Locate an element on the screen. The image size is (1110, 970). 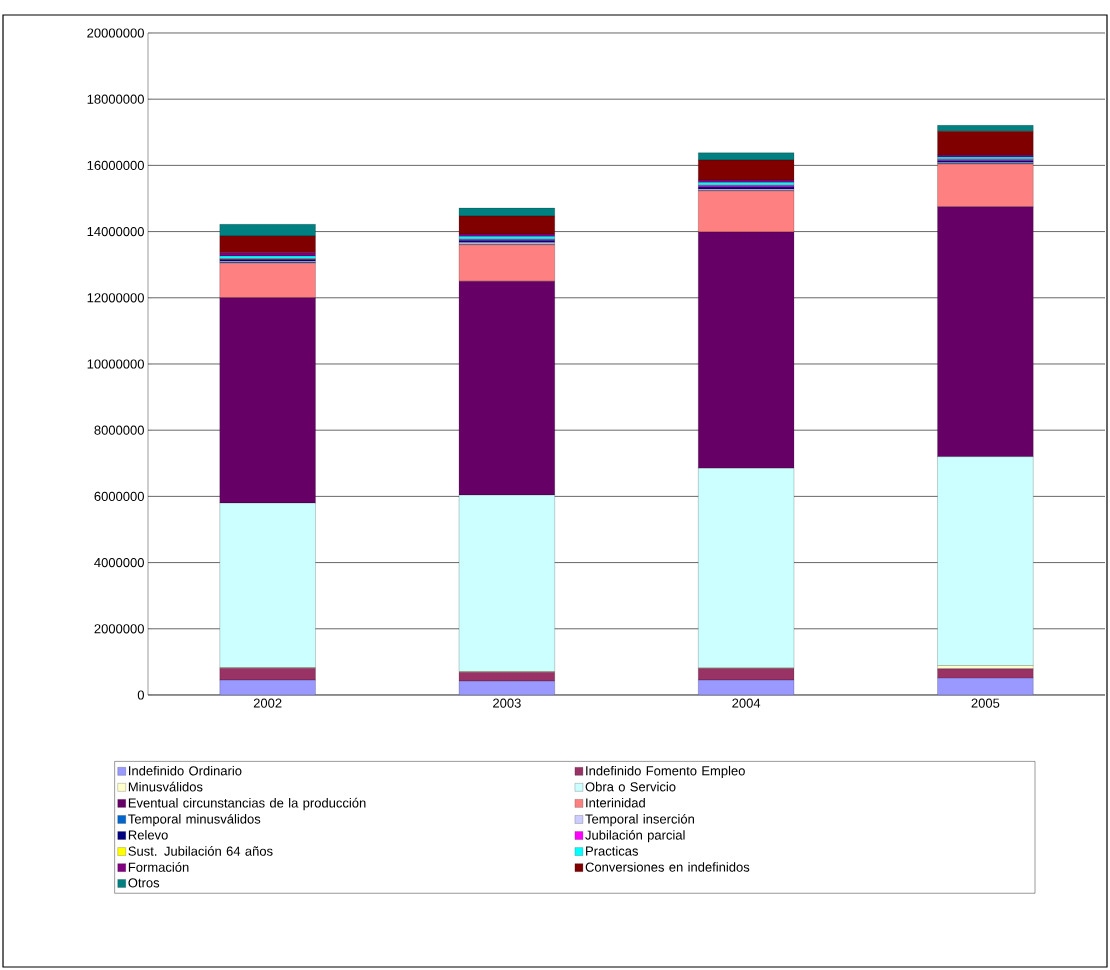
legend-label: Eventual circunstancias de la producción is located at coordinates (247, 804).